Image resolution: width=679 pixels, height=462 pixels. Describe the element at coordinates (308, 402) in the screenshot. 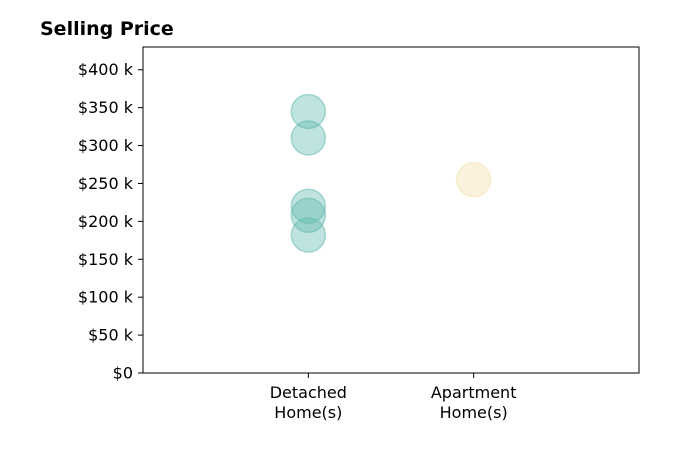

I see `x-tick-label: Detached Home(s)` at that location.